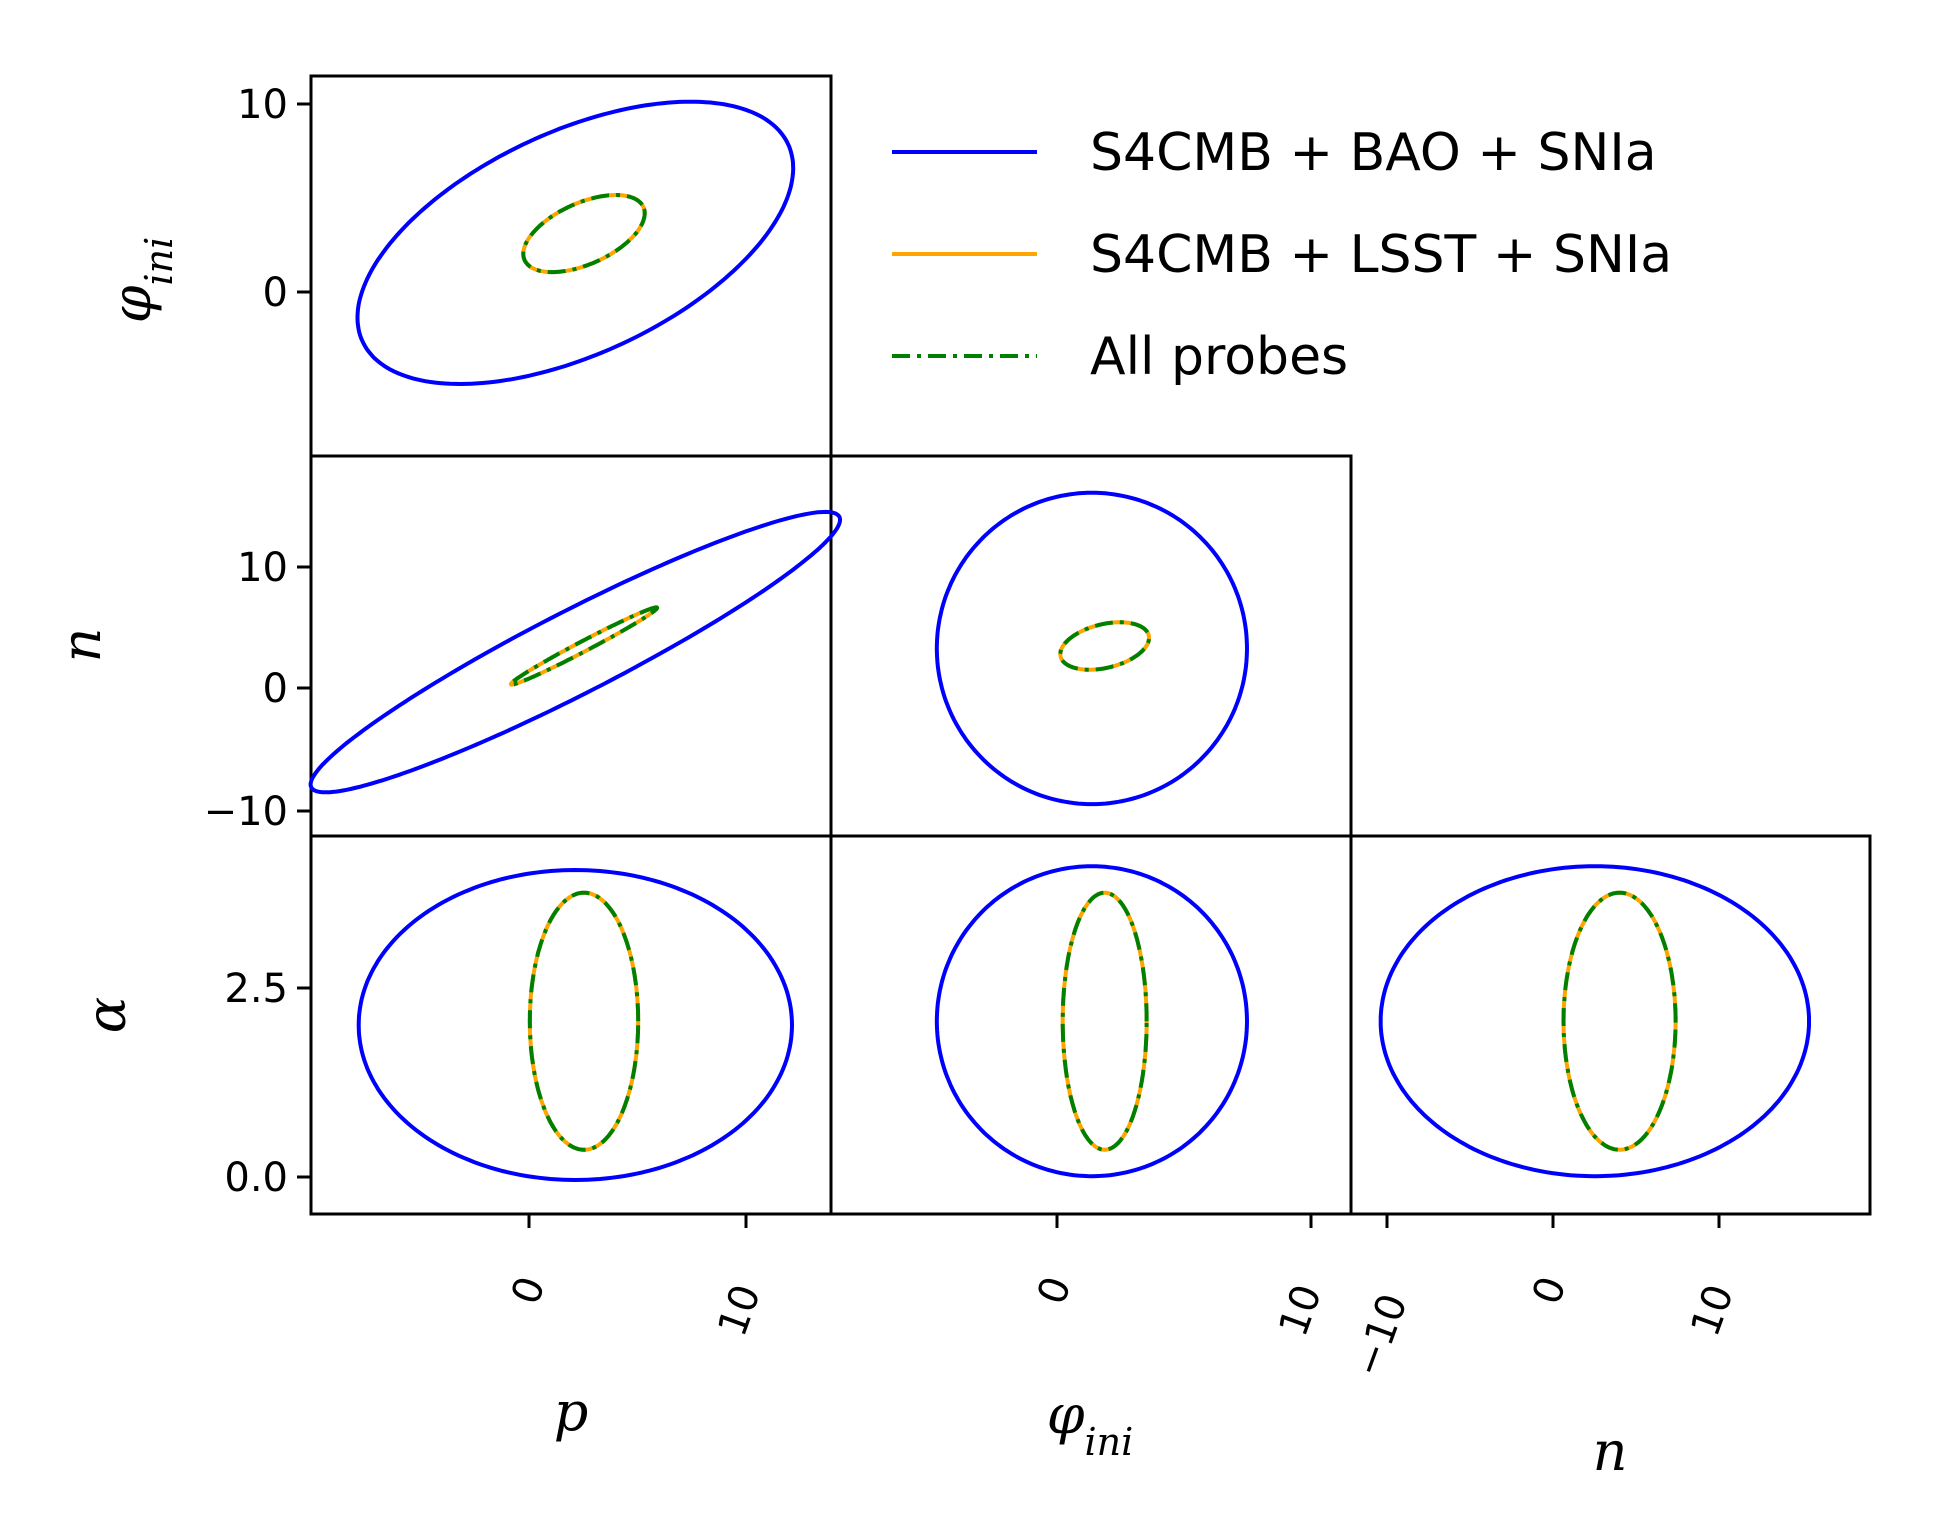 The height and width of the screenshot is (1530, 1940). Describe the element at coordinates (1104, 1021) in the screenshot. I see `contour-alpha-vs-phi_ini-all-probes` at that location.